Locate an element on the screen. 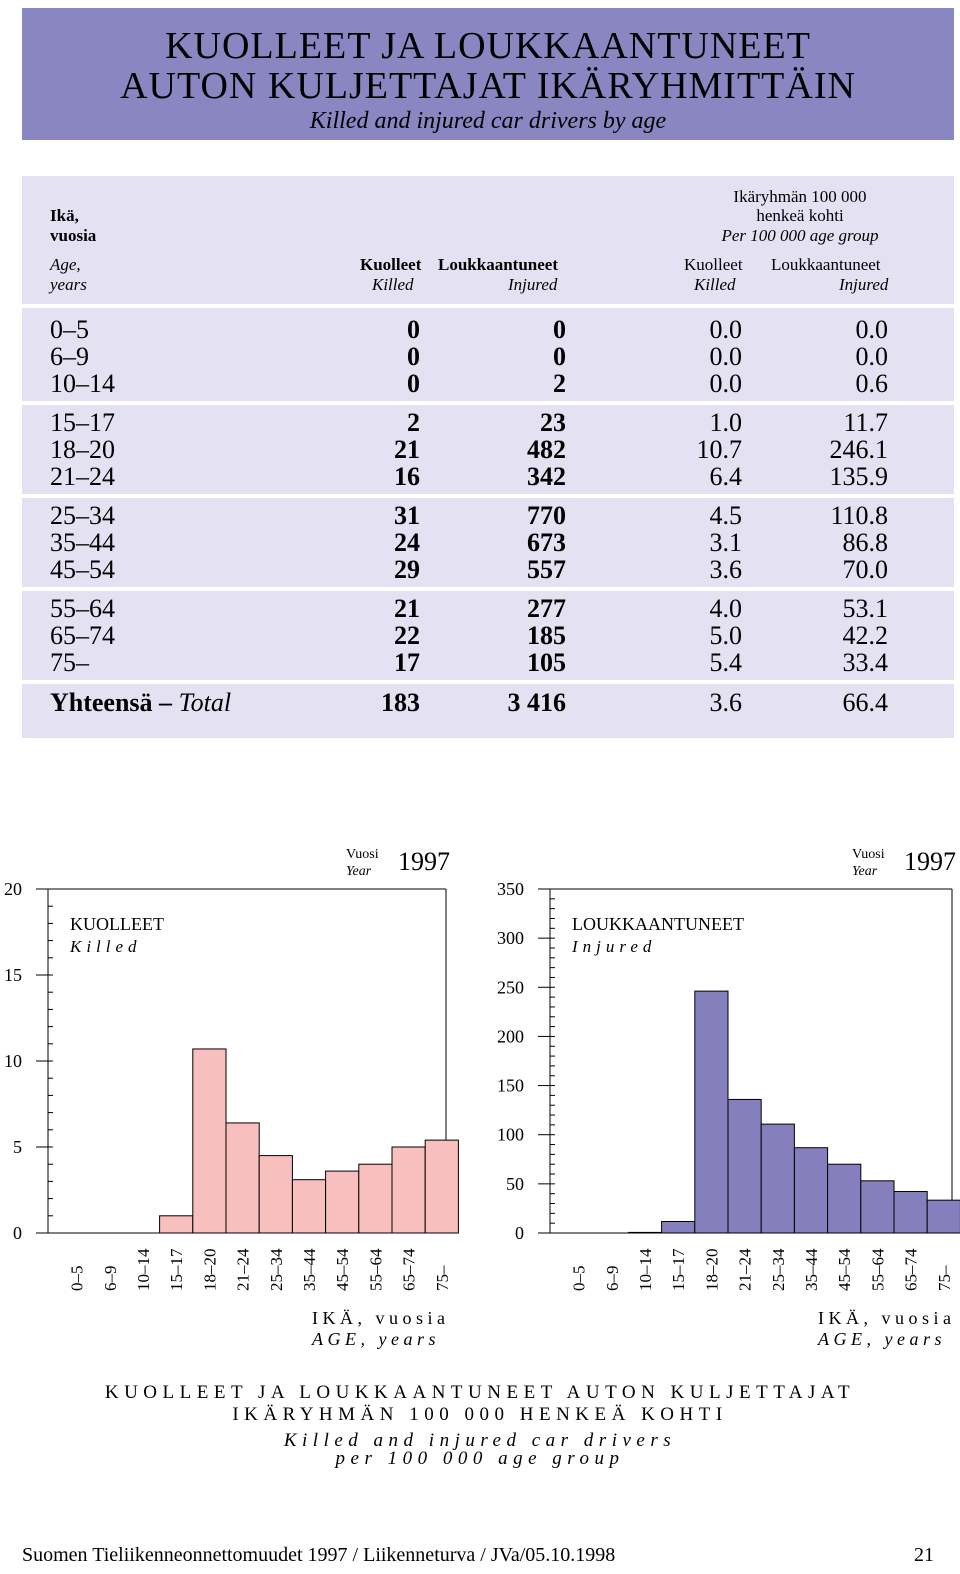 Image resolution: width=960 pixels, height=1574 pixels. x-tick-label: 6–9 is located at coordinates (110, 1279).